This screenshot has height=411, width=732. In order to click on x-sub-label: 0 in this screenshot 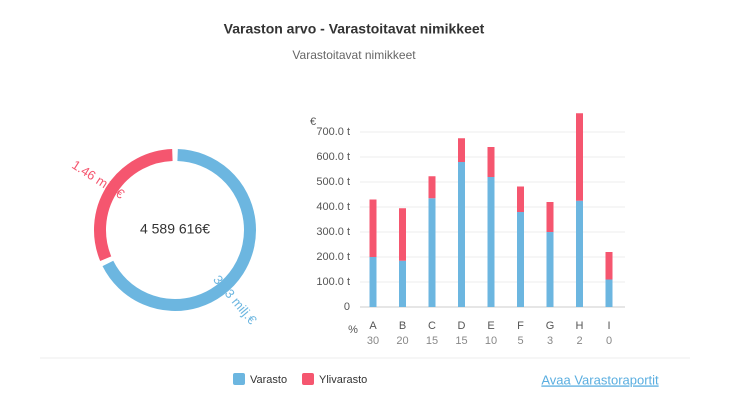, I will do `click(609, 341)`.